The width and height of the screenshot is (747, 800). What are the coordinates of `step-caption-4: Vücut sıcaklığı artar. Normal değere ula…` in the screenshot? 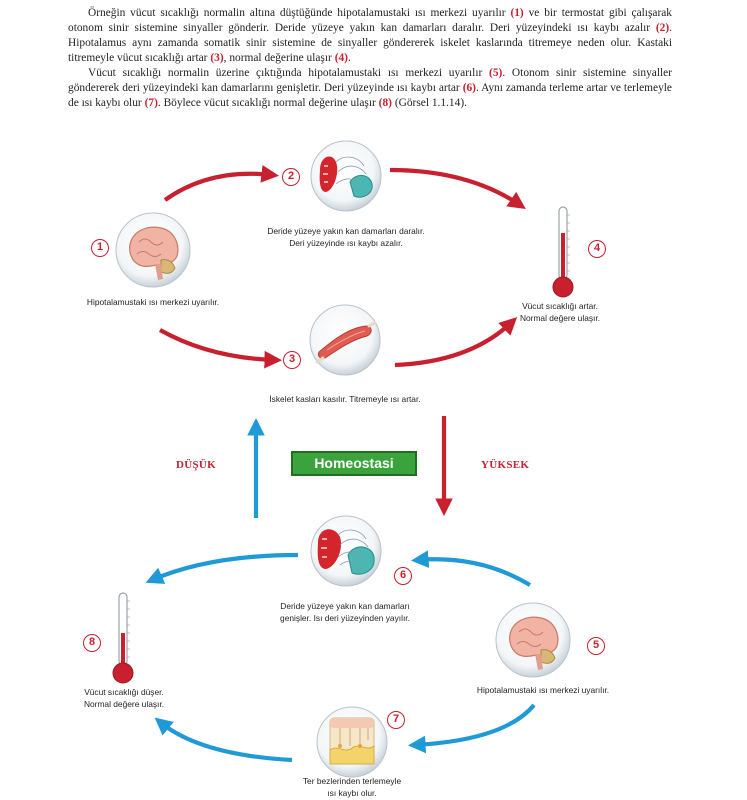 It's located at (560, 312).